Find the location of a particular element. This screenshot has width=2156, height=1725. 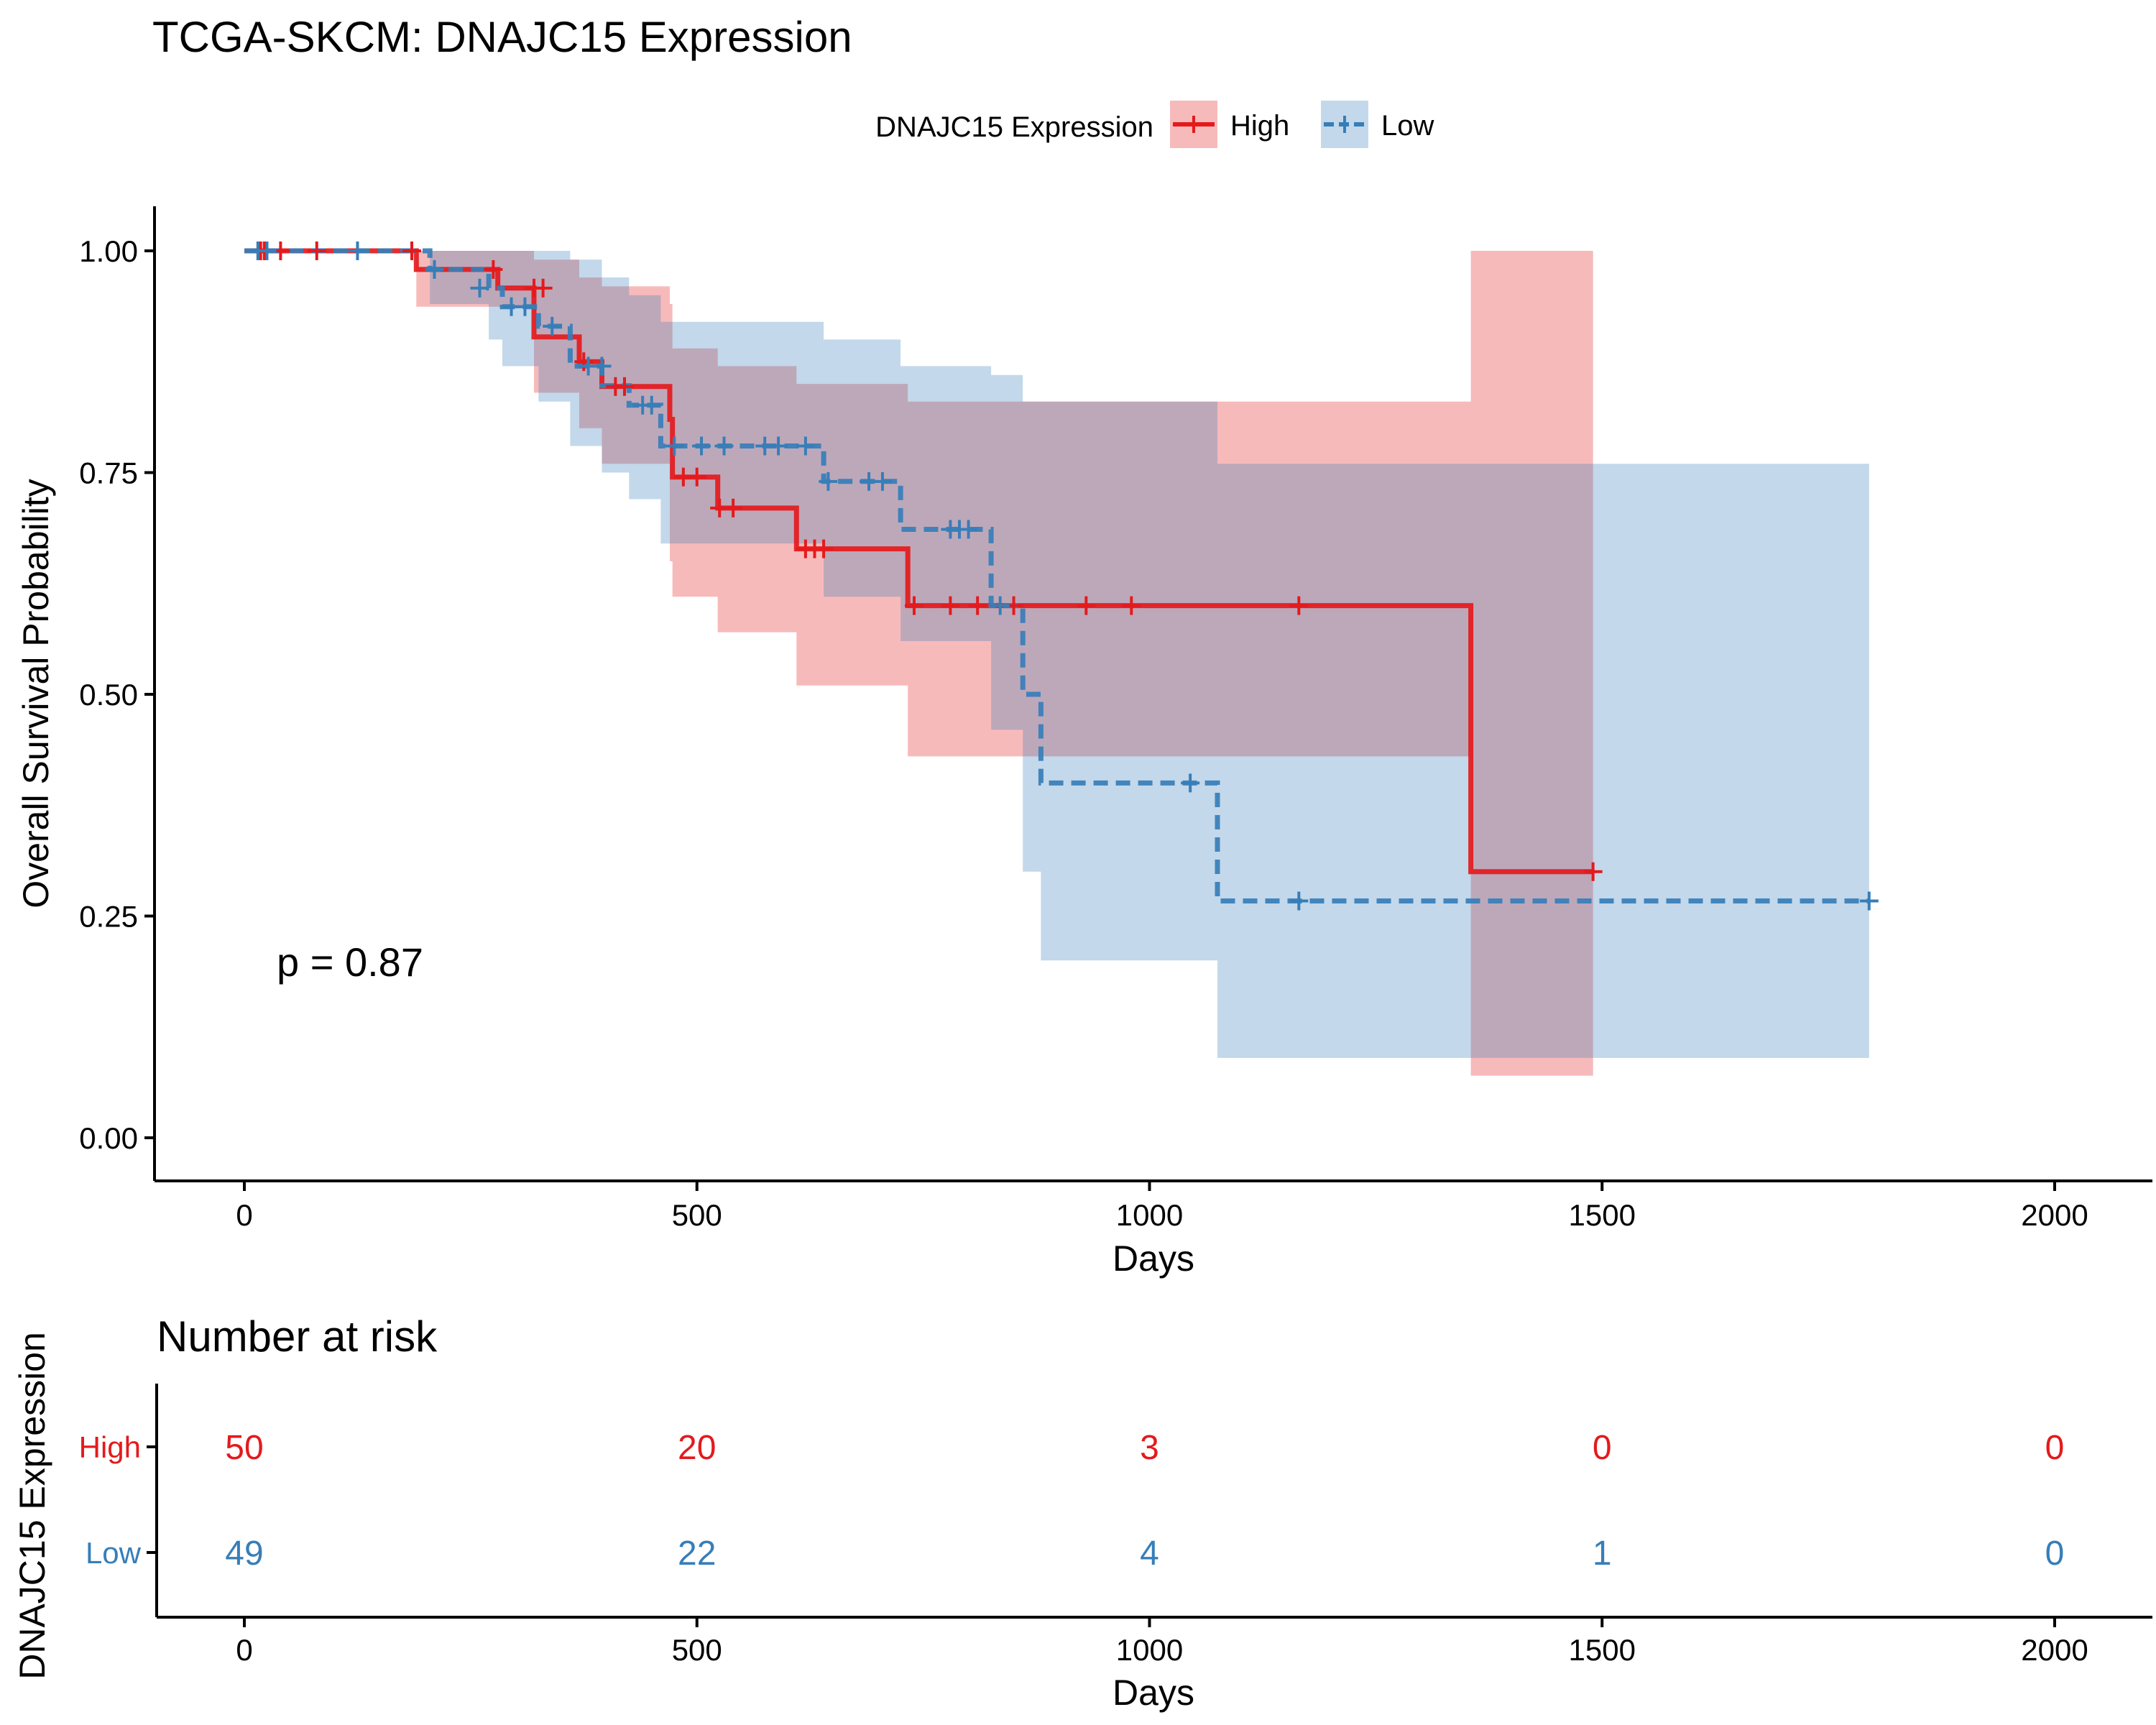

legend-item-high: High is located at coordinates (1229, 124).